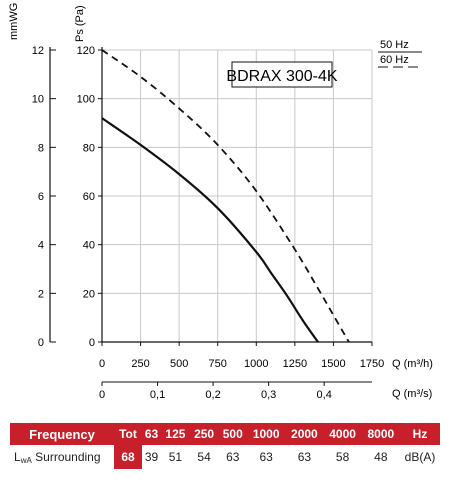  What do you see at coordinates (152, 457) in the screenshot?
I see `sound-level-value: 39` at bounding box center [152, 457].